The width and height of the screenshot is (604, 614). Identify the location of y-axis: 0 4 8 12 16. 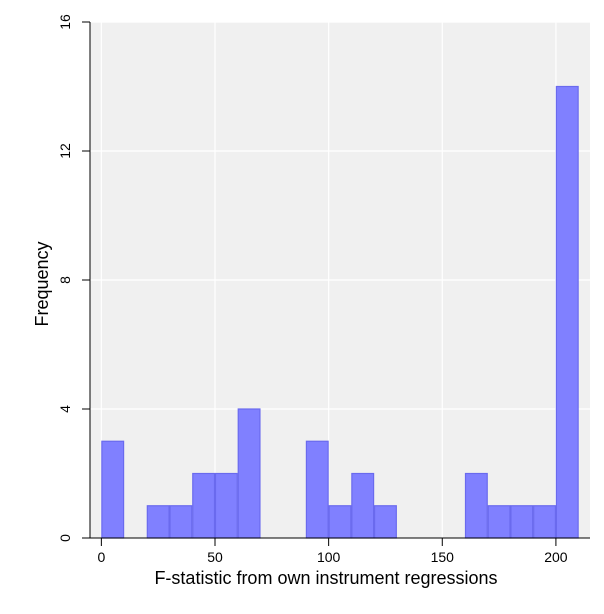
(74, 278).